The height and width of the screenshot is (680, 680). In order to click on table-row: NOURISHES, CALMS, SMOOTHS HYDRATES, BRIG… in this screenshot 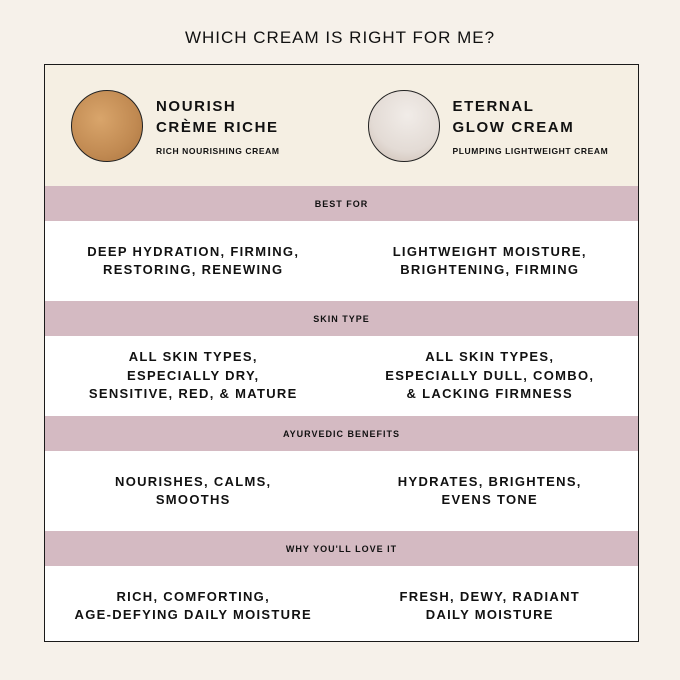, I will do `click(341, 491)`.